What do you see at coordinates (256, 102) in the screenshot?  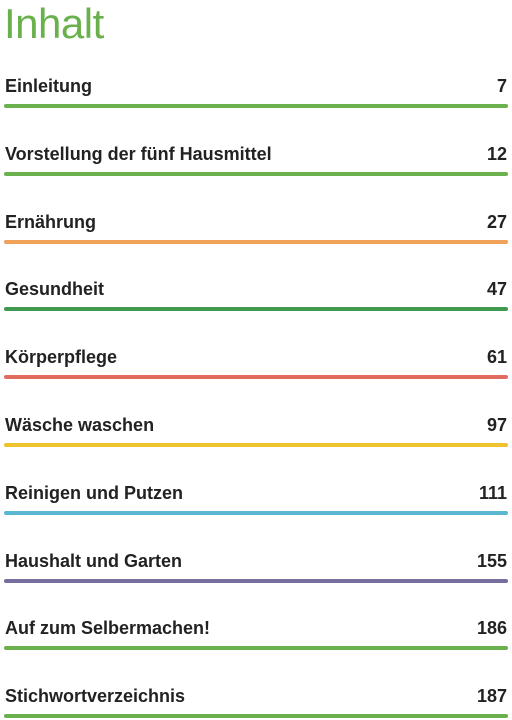 I see `toc-entry-einleitung: Einleitung 7` at bounding box center [256, 102].